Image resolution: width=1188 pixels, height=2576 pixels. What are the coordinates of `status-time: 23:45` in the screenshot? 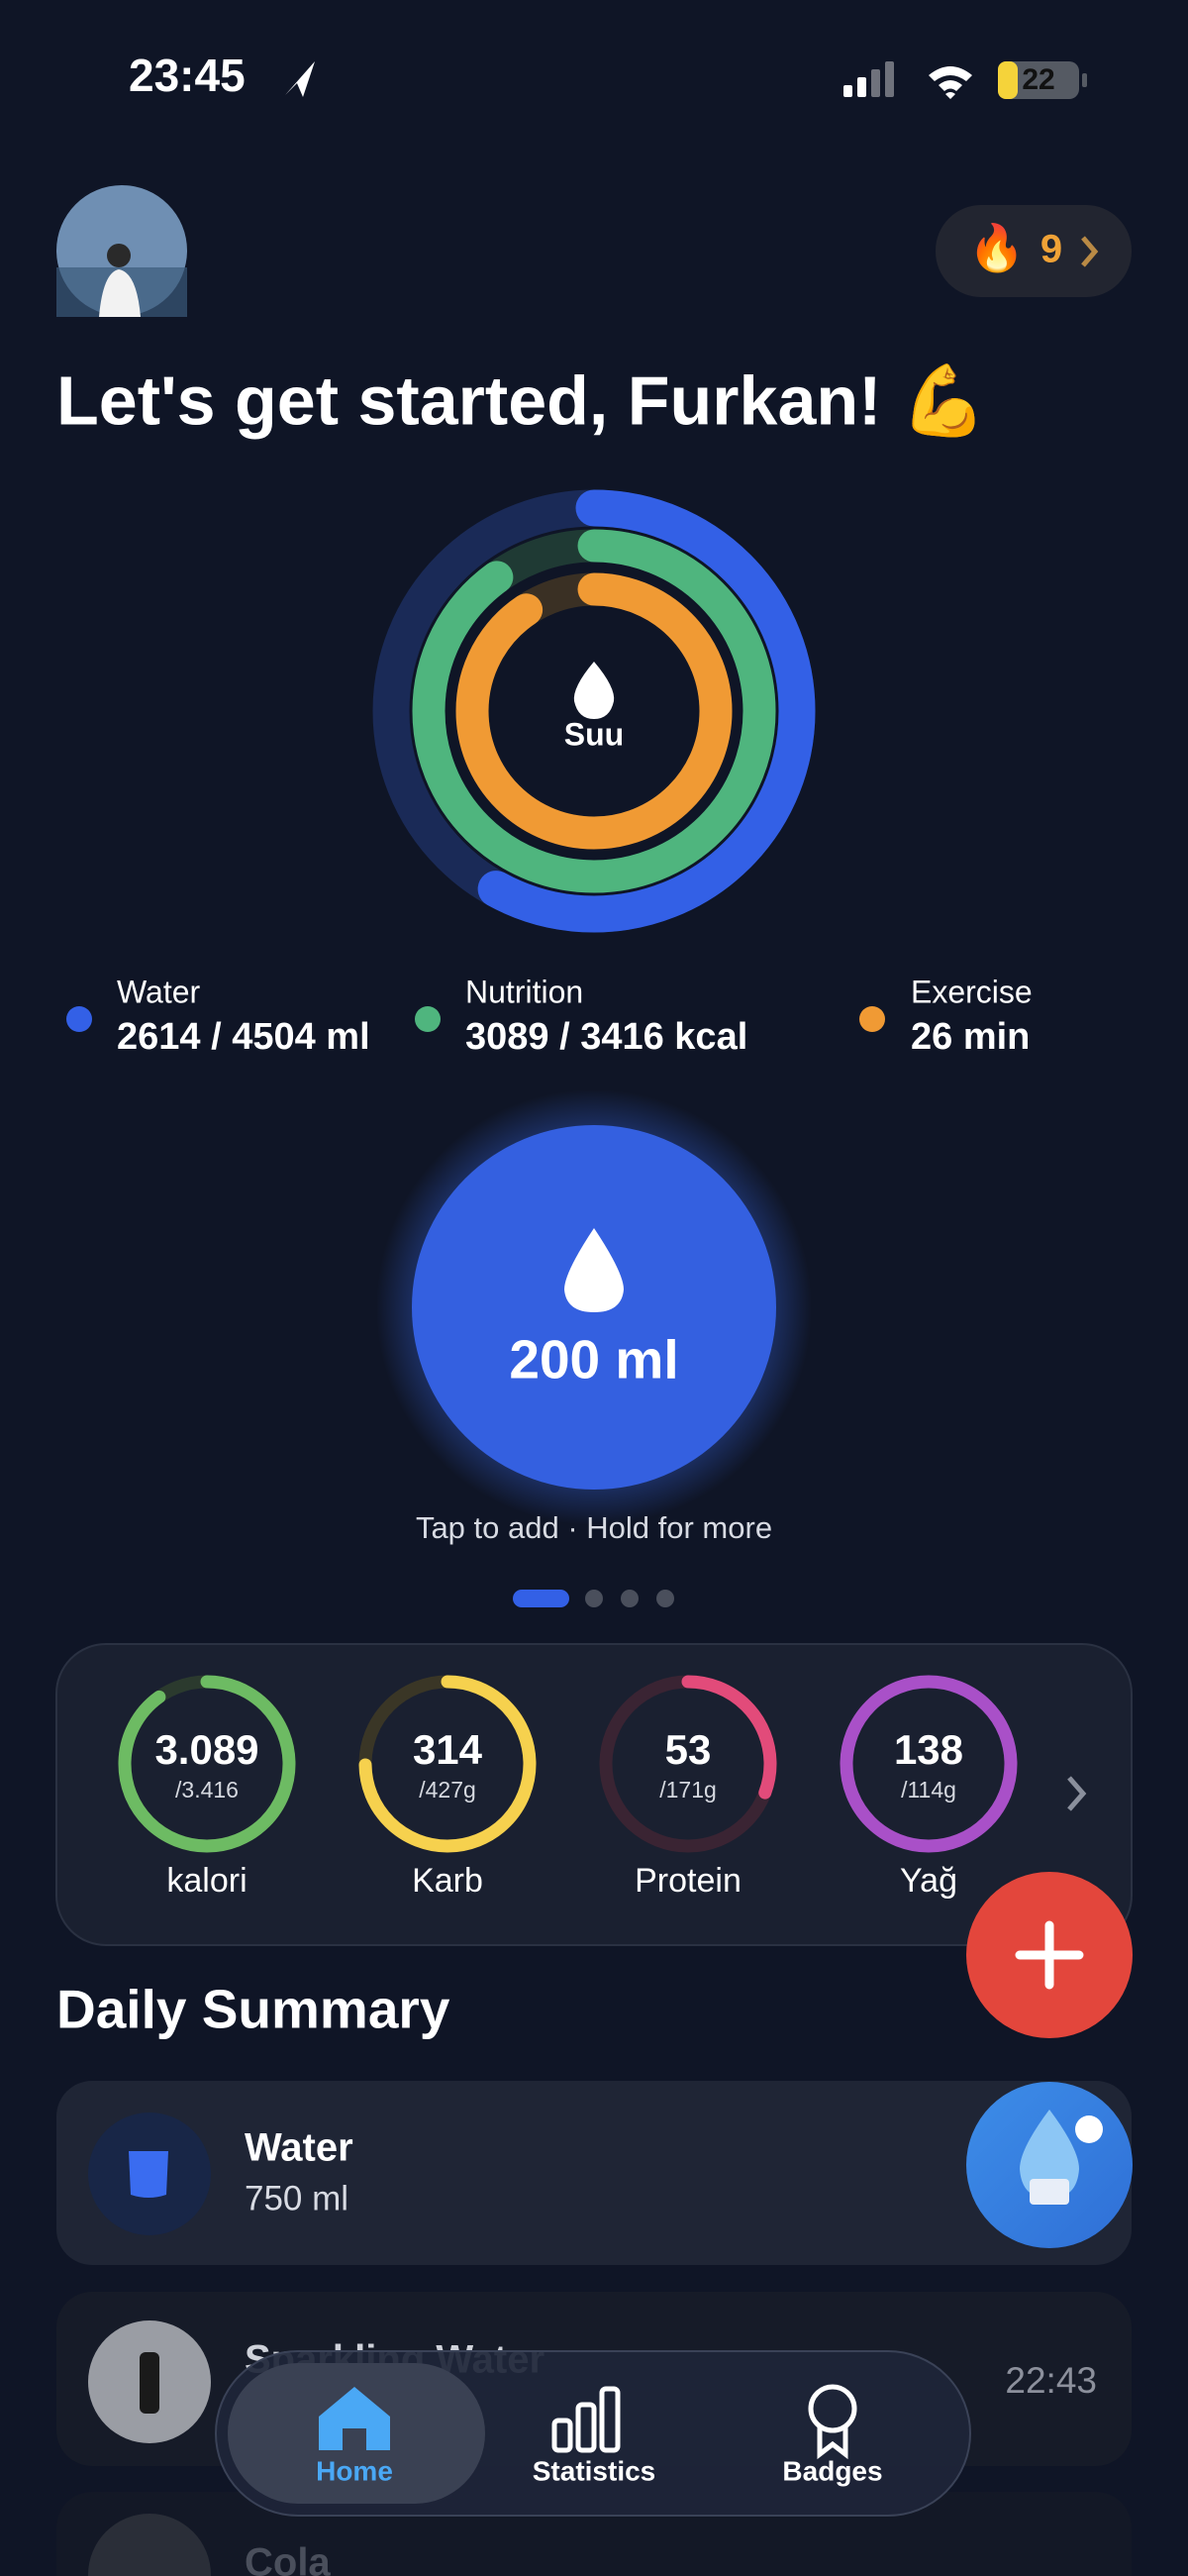 It's located at (187, 75).